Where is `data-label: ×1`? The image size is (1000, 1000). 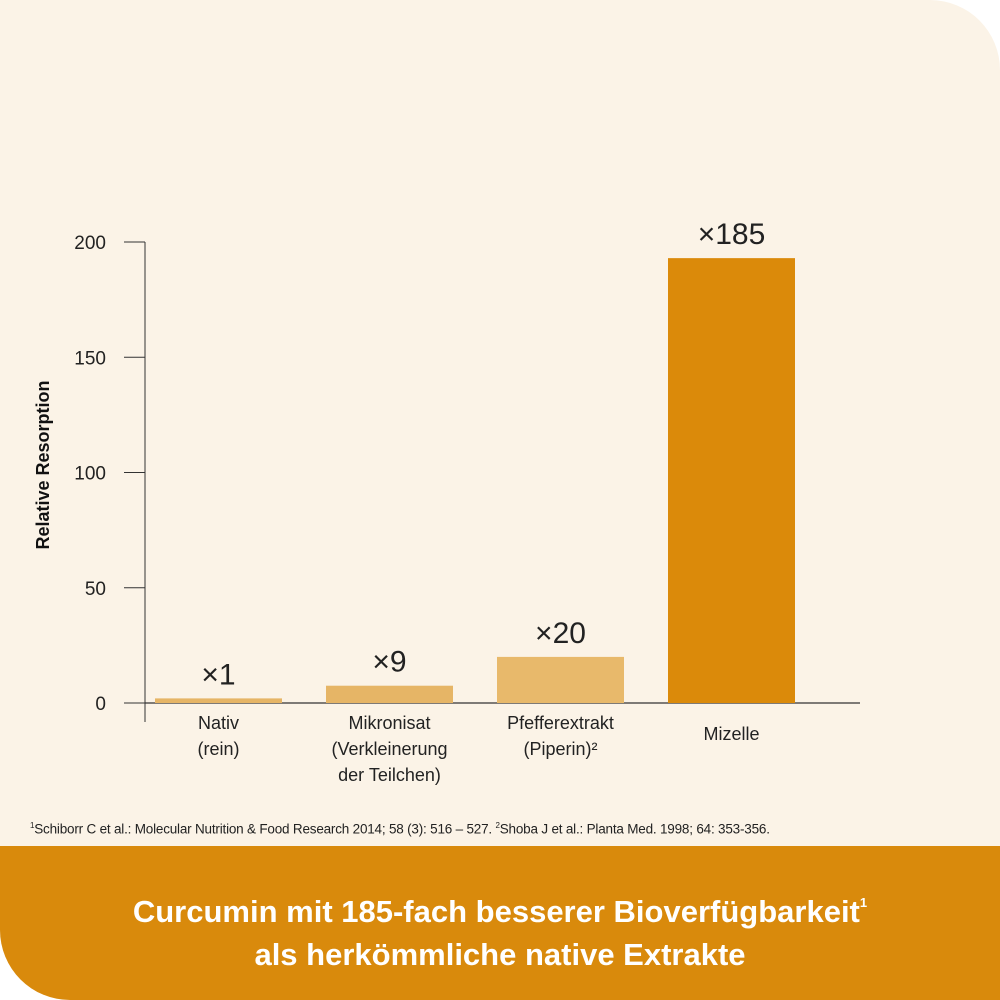
data-label: ×1 is located at coordinates (218, 674).